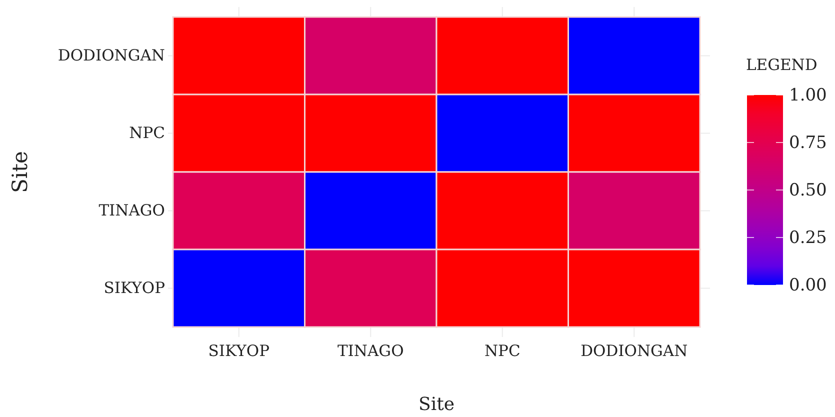 The image size is (835, 417). I want to click on color-bar-label: 0.75, so click(808, 142).